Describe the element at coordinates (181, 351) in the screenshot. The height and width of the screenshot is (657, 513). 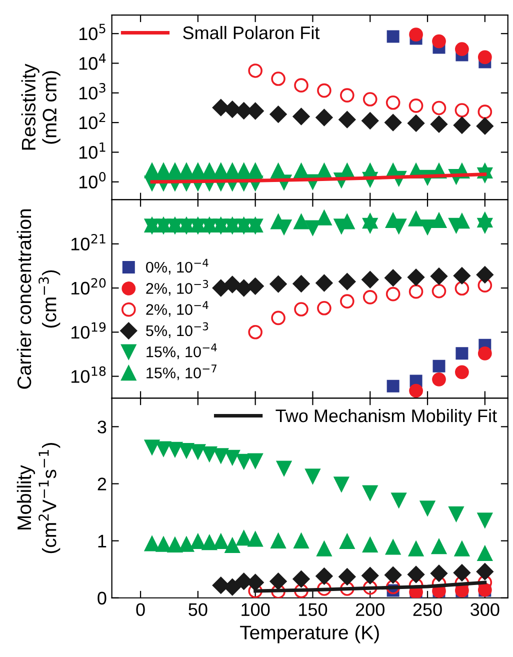
I see `legend-label: 15%, 10$^{−4}$` at that location.